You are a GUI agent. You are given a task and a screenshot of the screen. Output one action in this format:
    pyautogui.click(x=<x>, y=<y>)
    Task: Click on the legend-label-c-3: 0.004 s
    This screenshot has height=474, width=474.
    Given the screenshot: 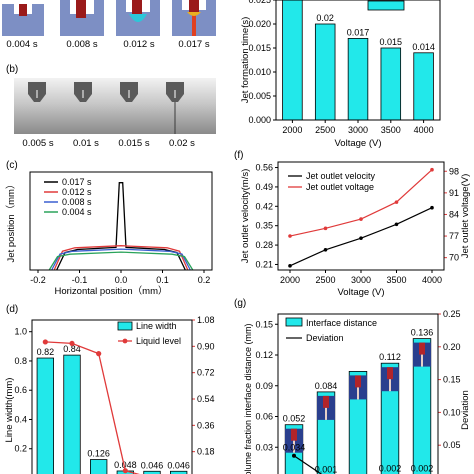 What is the action you would take?
    pyautogui.click(x=77, y=212)
    